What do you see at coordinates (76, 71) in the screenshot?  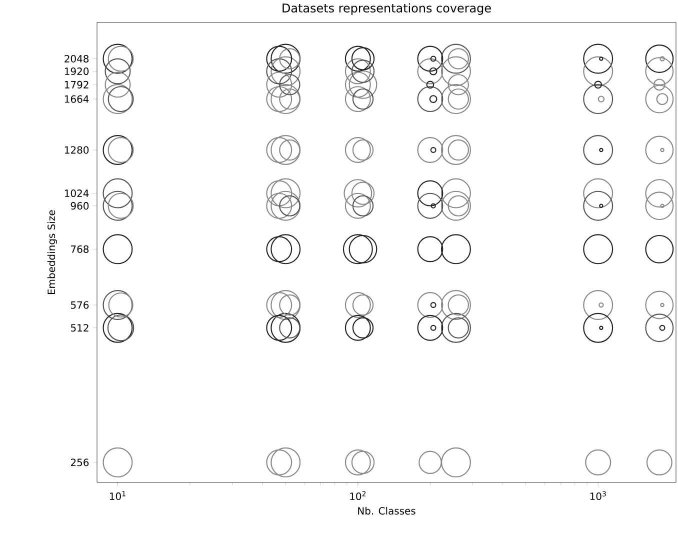 I see `y-tick-label: 1920` at bounding box center [76, 71].